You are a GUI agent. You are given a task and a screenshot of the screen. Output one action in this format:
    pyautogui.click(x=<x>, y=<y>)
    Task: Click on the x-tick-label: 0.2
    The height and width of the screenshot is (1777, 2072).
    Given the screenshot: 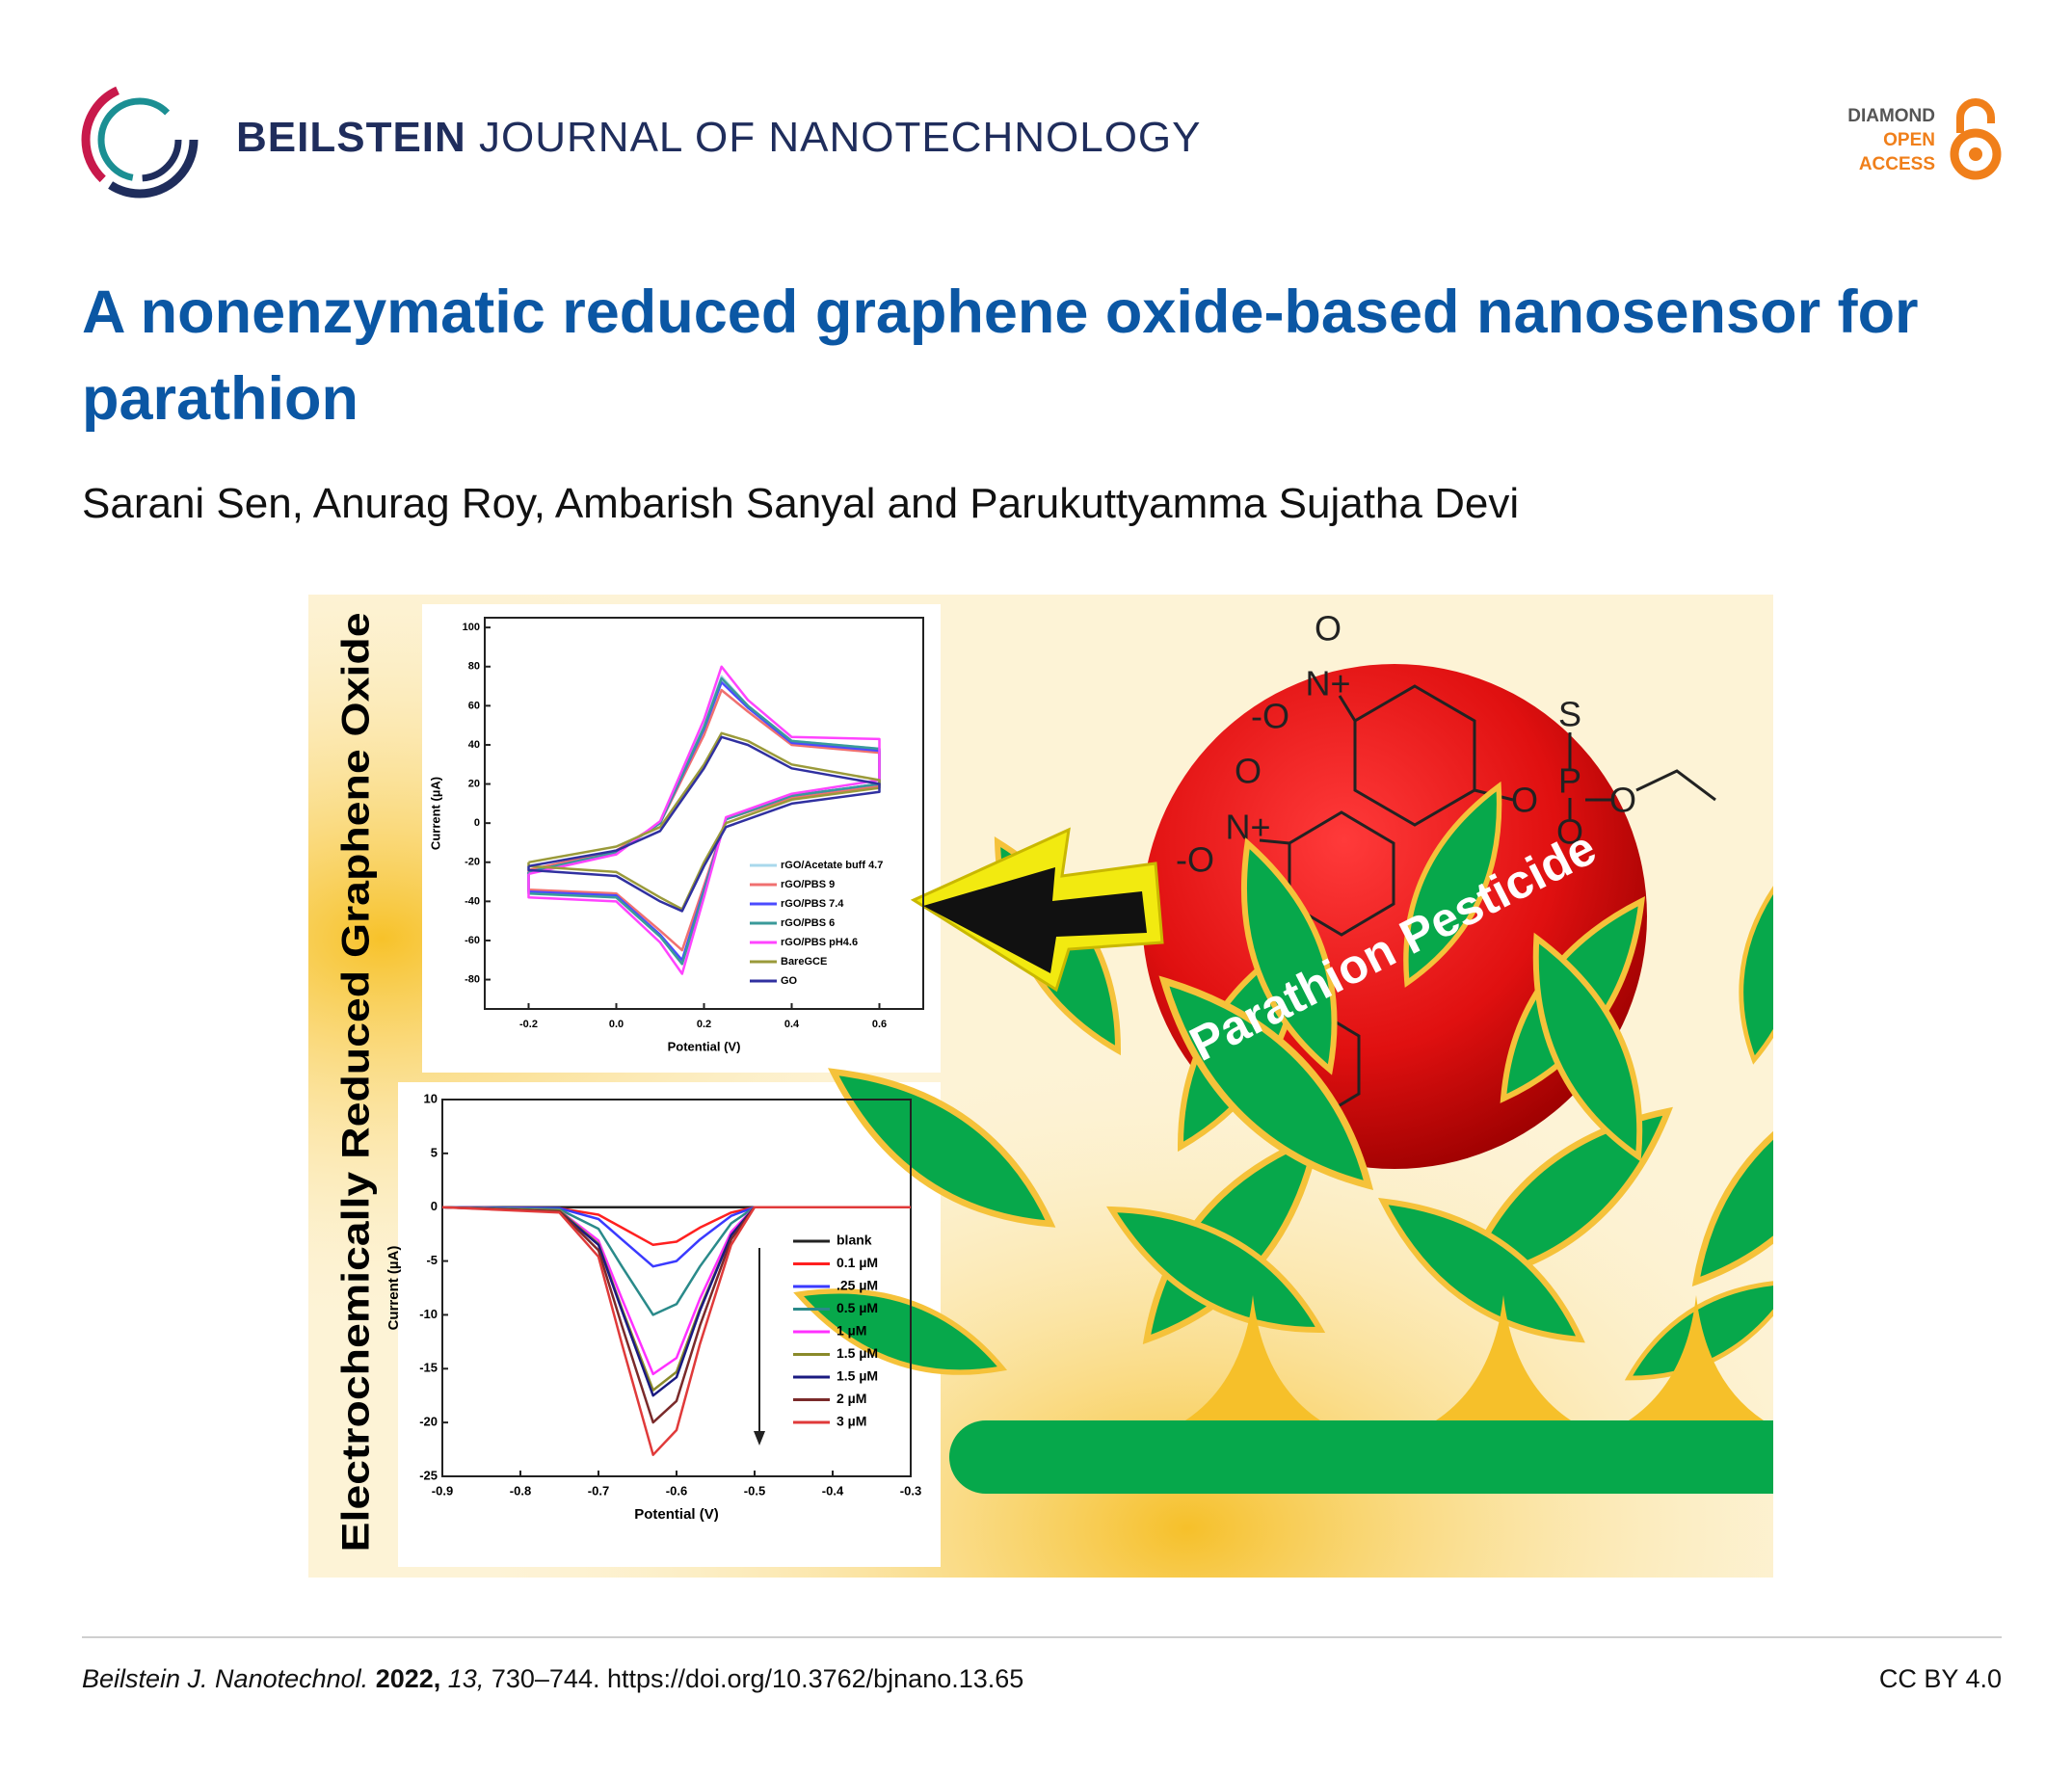 What is the action you would take?
    pyautogui.click(x=704, y=1024)
    